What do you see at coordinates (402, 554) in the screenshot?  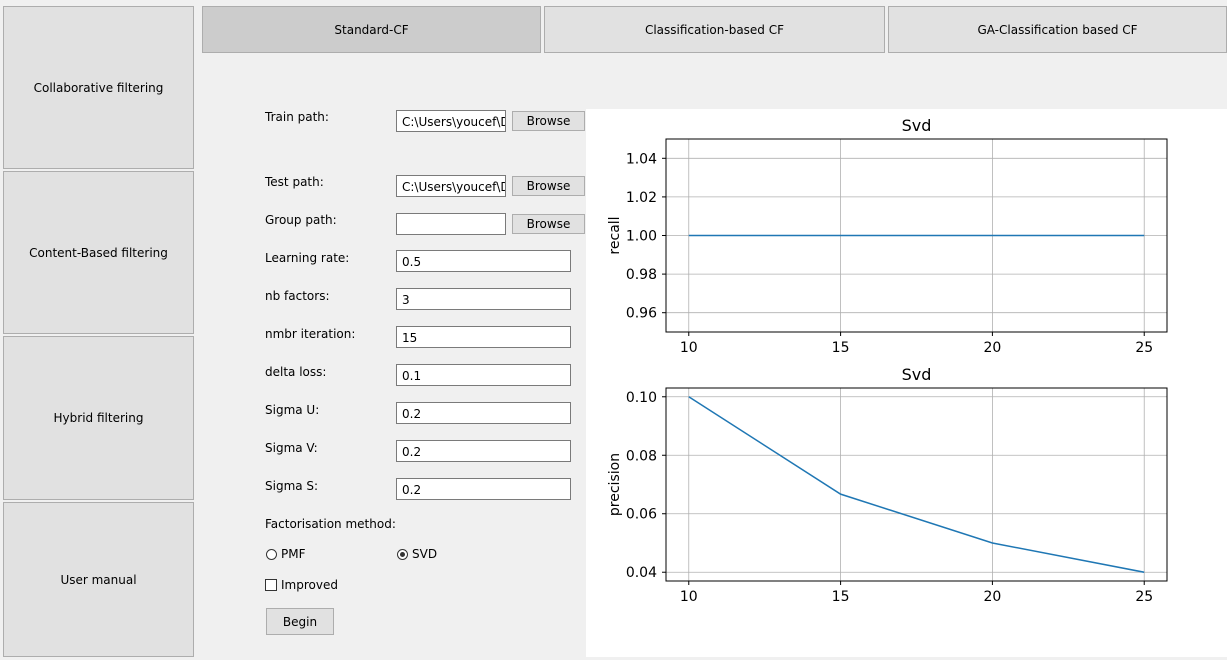 I see `svd-radio` at bounding box center [402, 554].